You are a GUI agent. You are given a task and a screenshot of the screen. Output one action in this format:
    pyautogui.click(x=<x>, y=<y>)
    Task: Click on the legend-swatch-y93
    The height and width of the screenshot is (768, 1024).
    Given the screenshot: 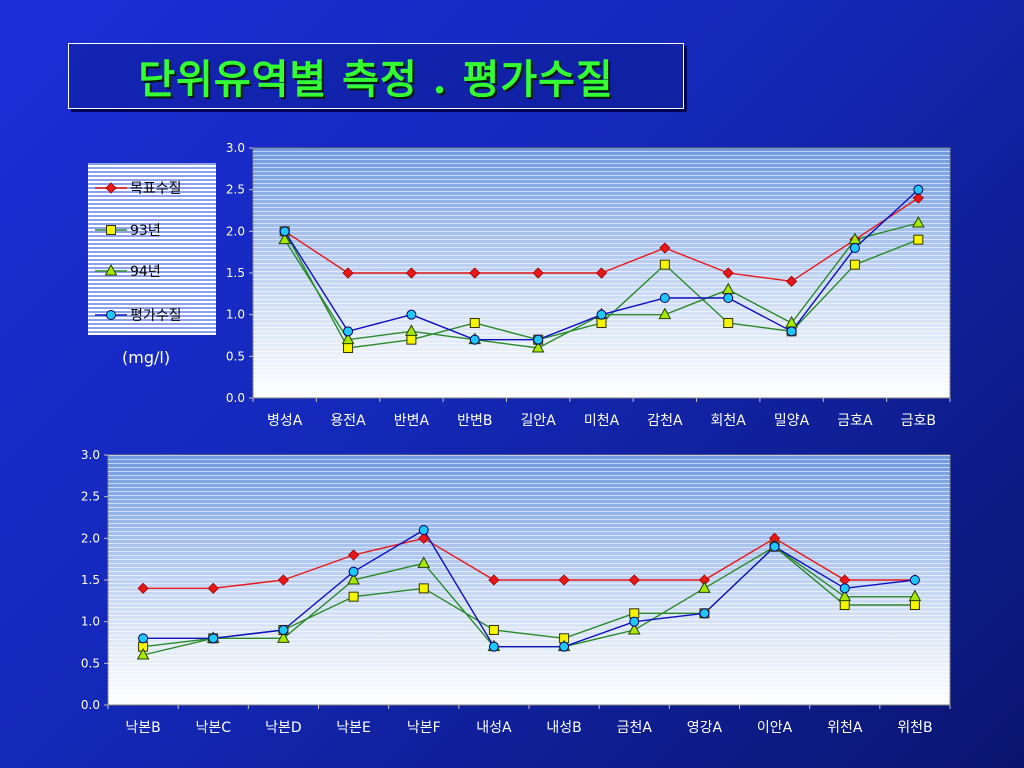 What is the action you would take?
    pyautogui.click(x=111, y=230)
    